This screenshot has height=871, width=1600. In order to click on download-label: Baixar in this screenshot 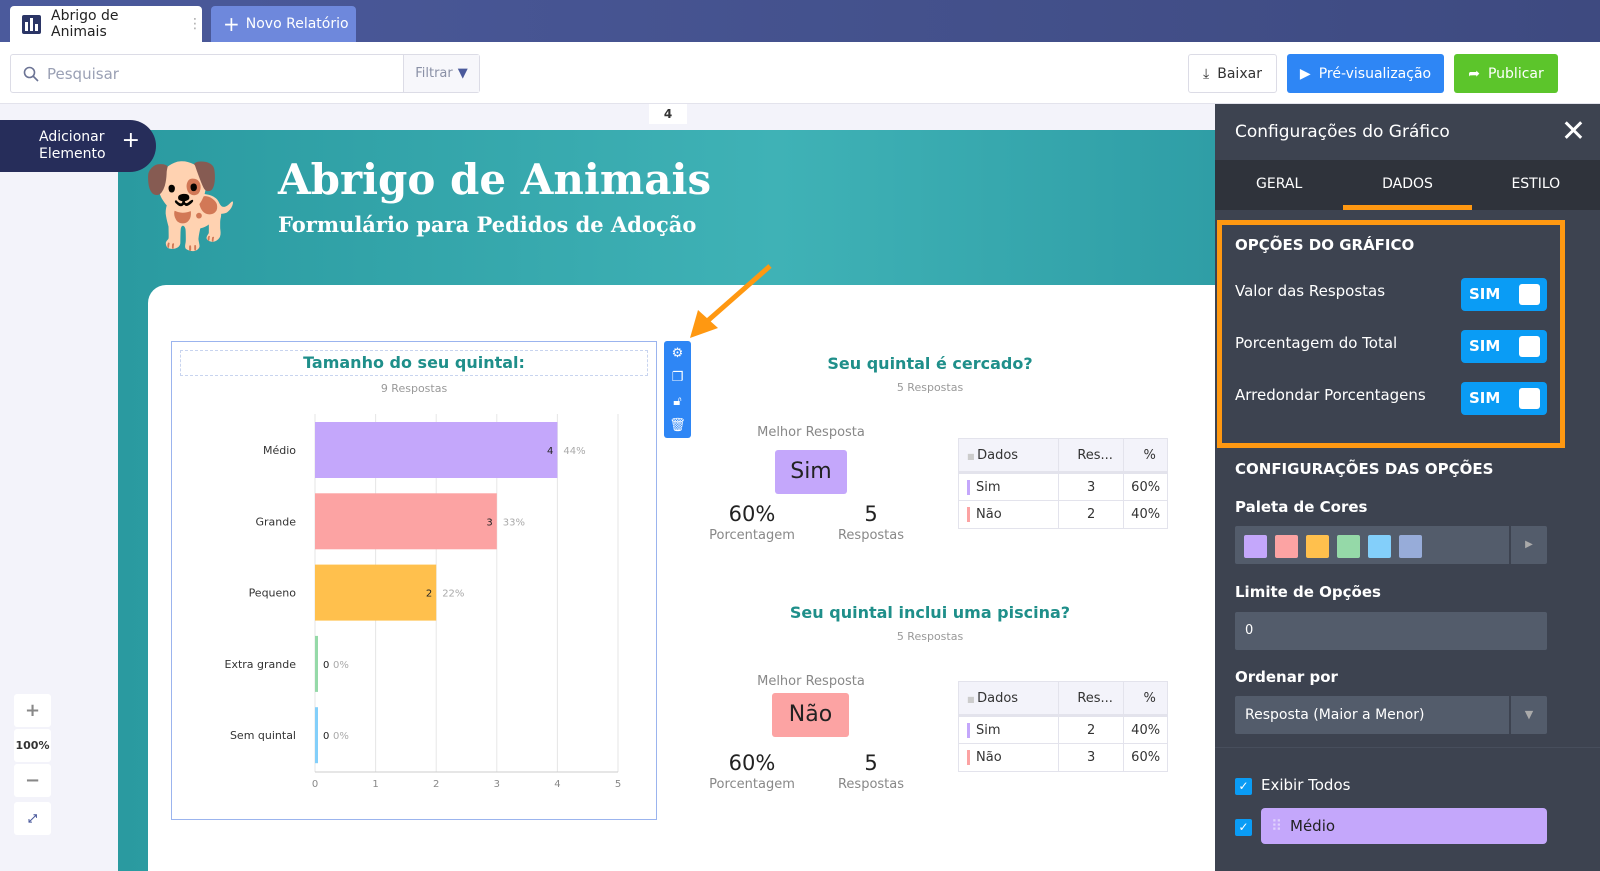, I will do `click(1239, 73)`.